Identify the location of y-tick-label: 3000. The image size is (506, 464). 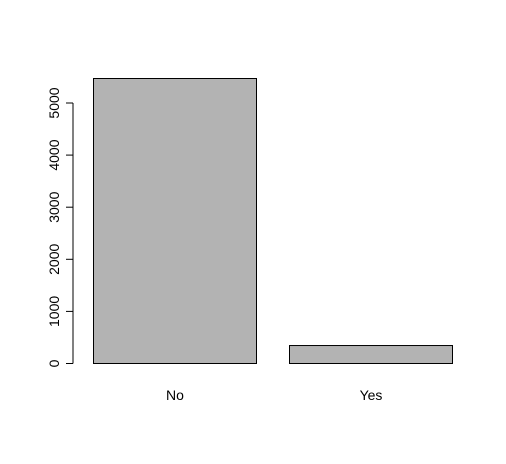
(54, 206).